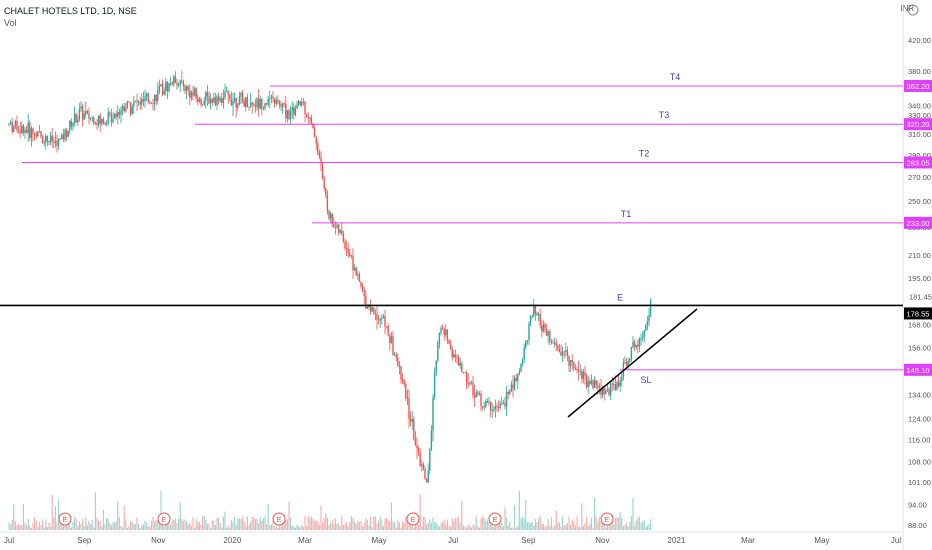 This screenshot has width=932, height=550. Describe the element at coordinates (632, 363) in the screenshot. I see `trendline` at that location.